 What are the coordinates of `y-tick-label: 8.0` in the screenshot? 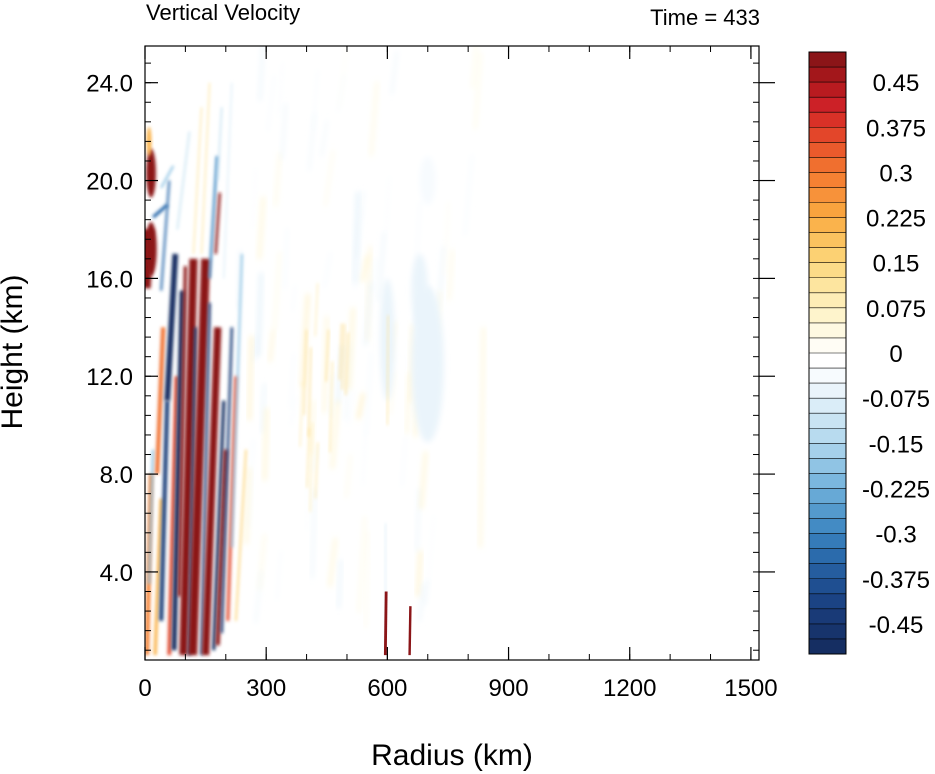 It's located at (116, 475).